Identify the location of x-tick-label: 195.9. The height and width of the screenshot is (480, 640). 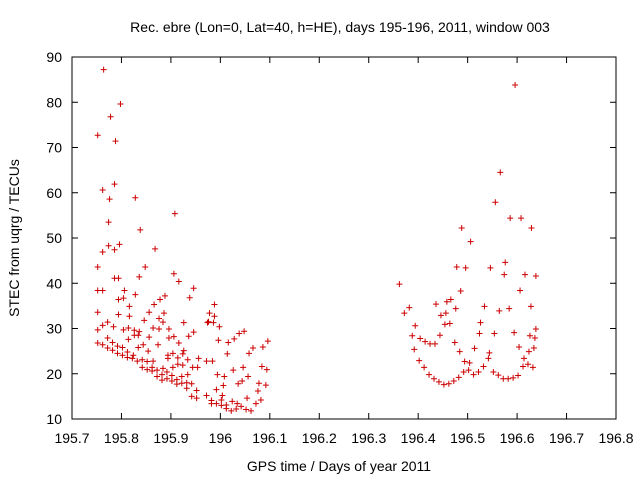
(170, 438).